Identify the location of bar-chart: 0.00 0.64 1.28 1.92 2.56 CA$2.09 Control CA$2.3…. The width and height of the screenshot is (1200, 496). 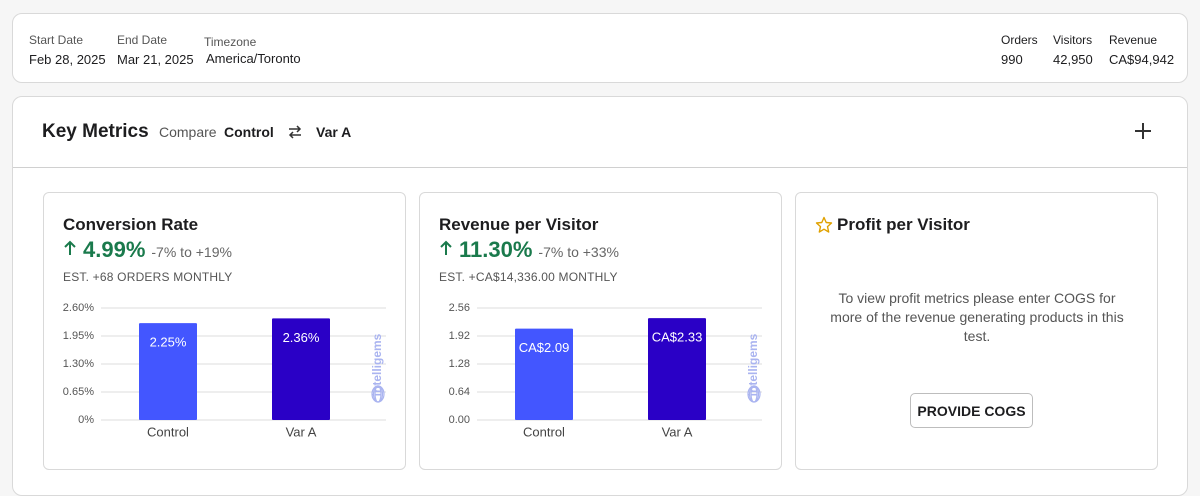
(605, 370).